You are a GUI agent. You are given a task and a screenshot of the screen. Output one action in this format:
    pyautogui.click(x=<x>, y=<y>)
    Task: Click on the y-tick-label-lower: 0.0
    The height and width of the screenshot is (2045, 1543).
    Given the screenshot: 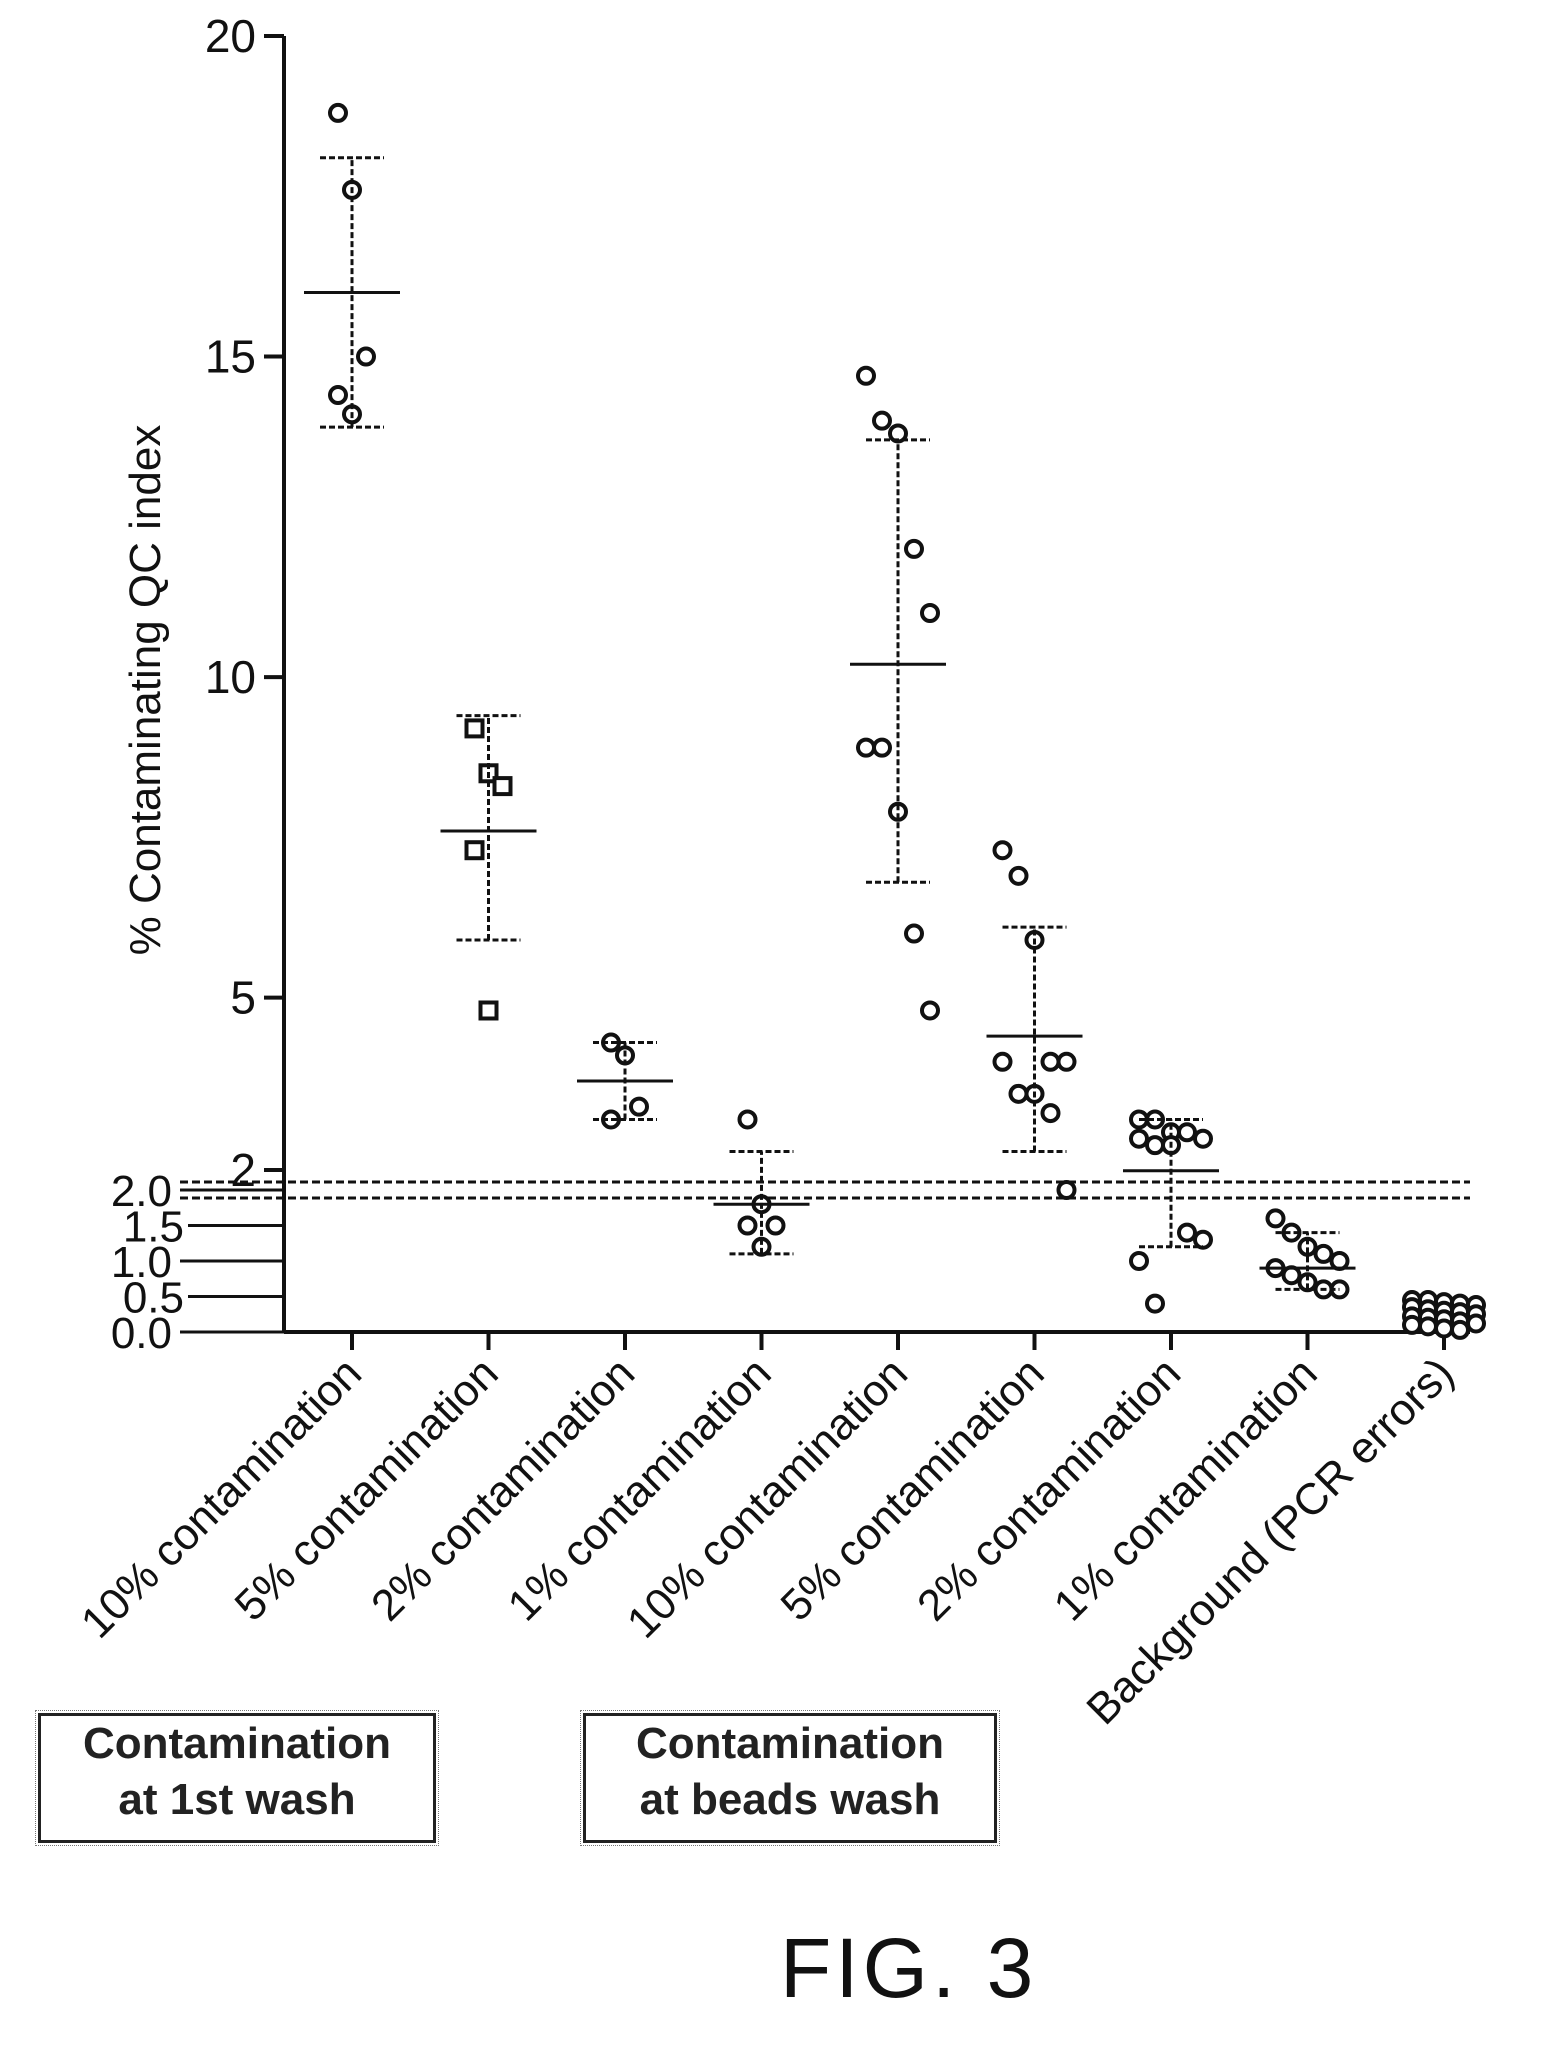 What is the action you would take?
    pyautogui.click(x=141, y=1333)
    